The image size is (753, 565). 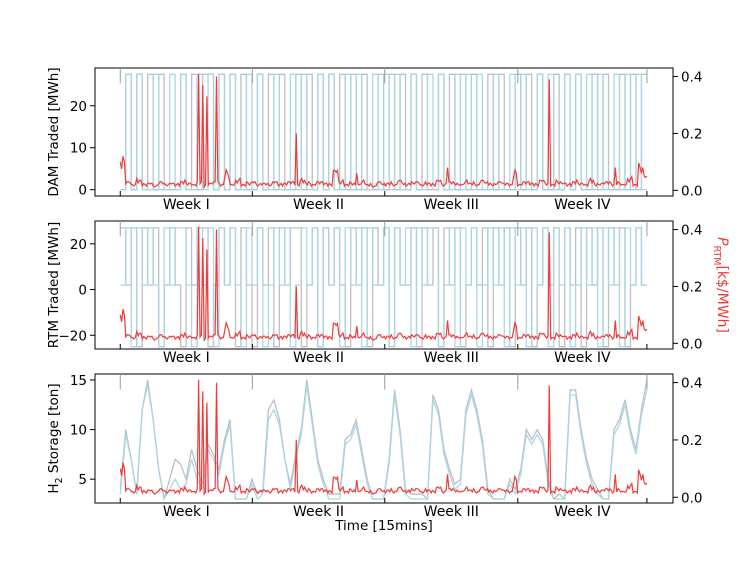 I want to click on rtm-right-tick-label-3: 0.4, so click(x=691, y=231).